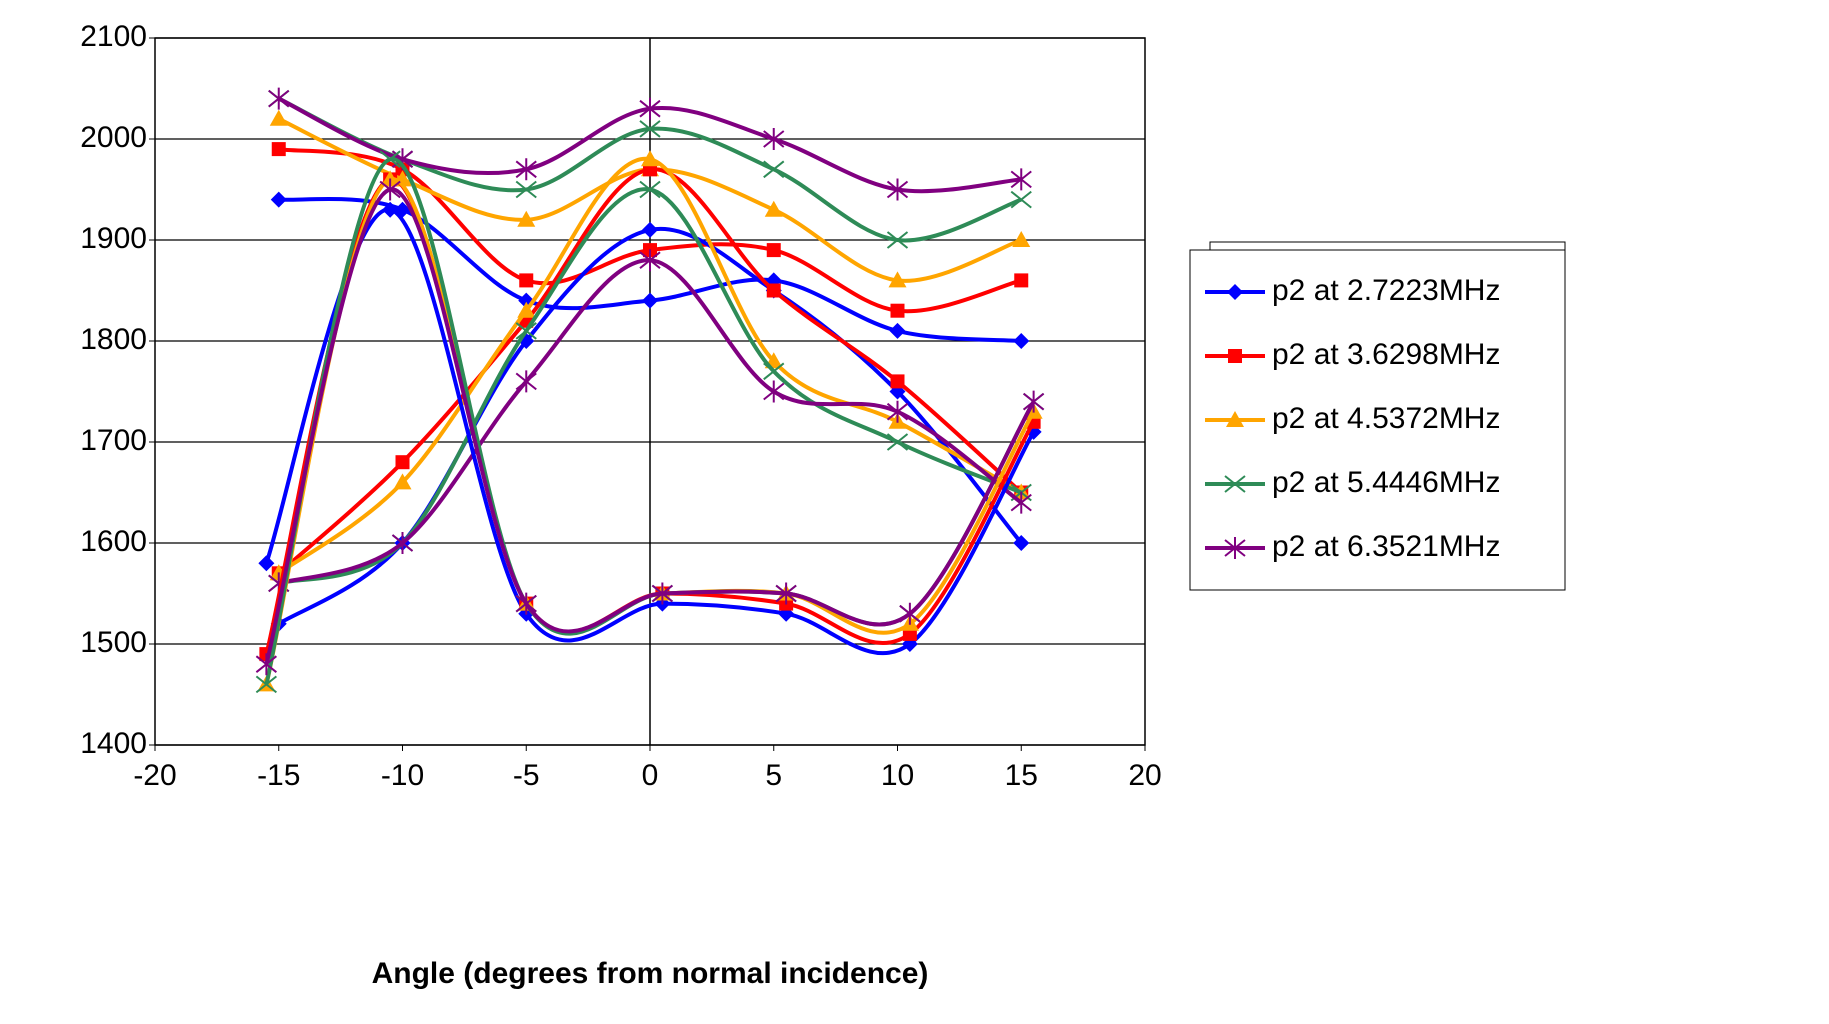 The height and width of the screenshot is (1024, 1829). Describe the element at coordinates (650, 775) in the screenshot. I see `x-tick-label: 0` at that location.